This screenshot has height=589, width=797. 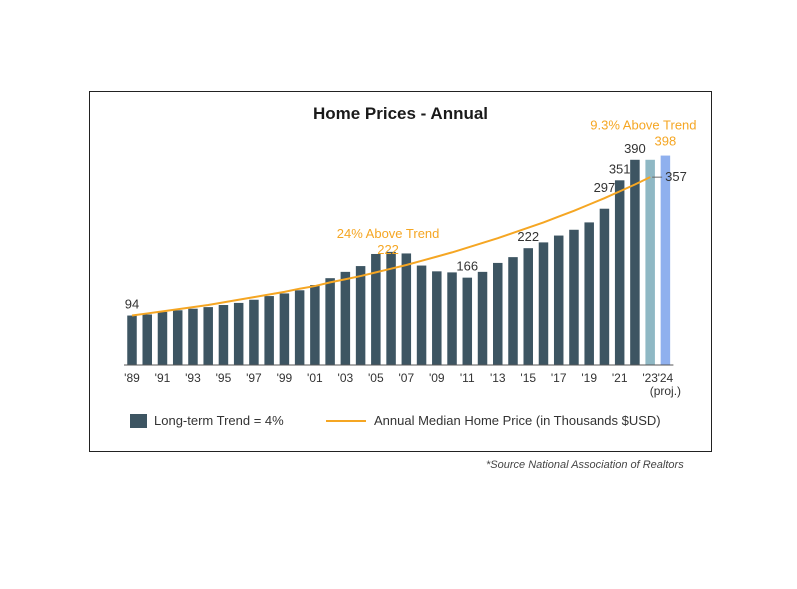 I want to click on bar-'92, so click(x=177, y=337).